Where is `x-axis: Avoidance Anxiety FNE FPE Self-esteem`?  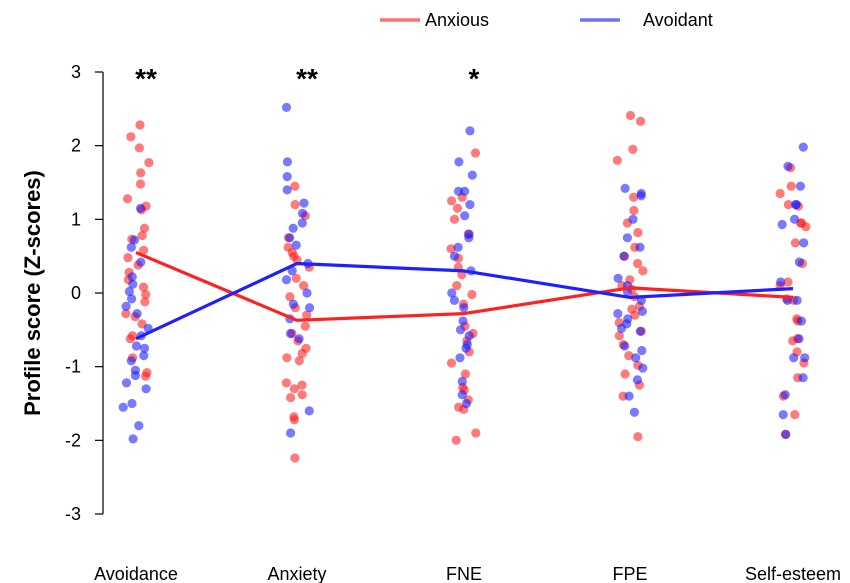
x-axis: Avoidance Anxiety FNE FPE Self-esteem is located at coordinates (467, 573).